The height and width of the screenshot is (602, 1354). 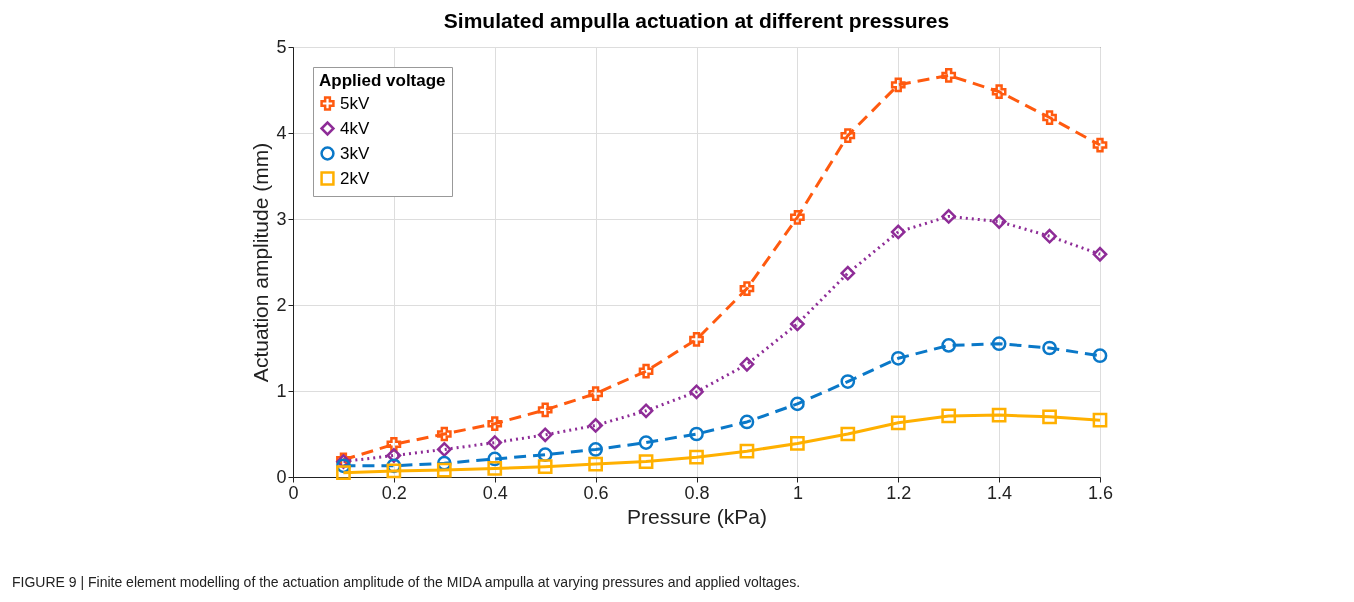 I want to click on legend-label: 2kV, so click(x=355, y=178).